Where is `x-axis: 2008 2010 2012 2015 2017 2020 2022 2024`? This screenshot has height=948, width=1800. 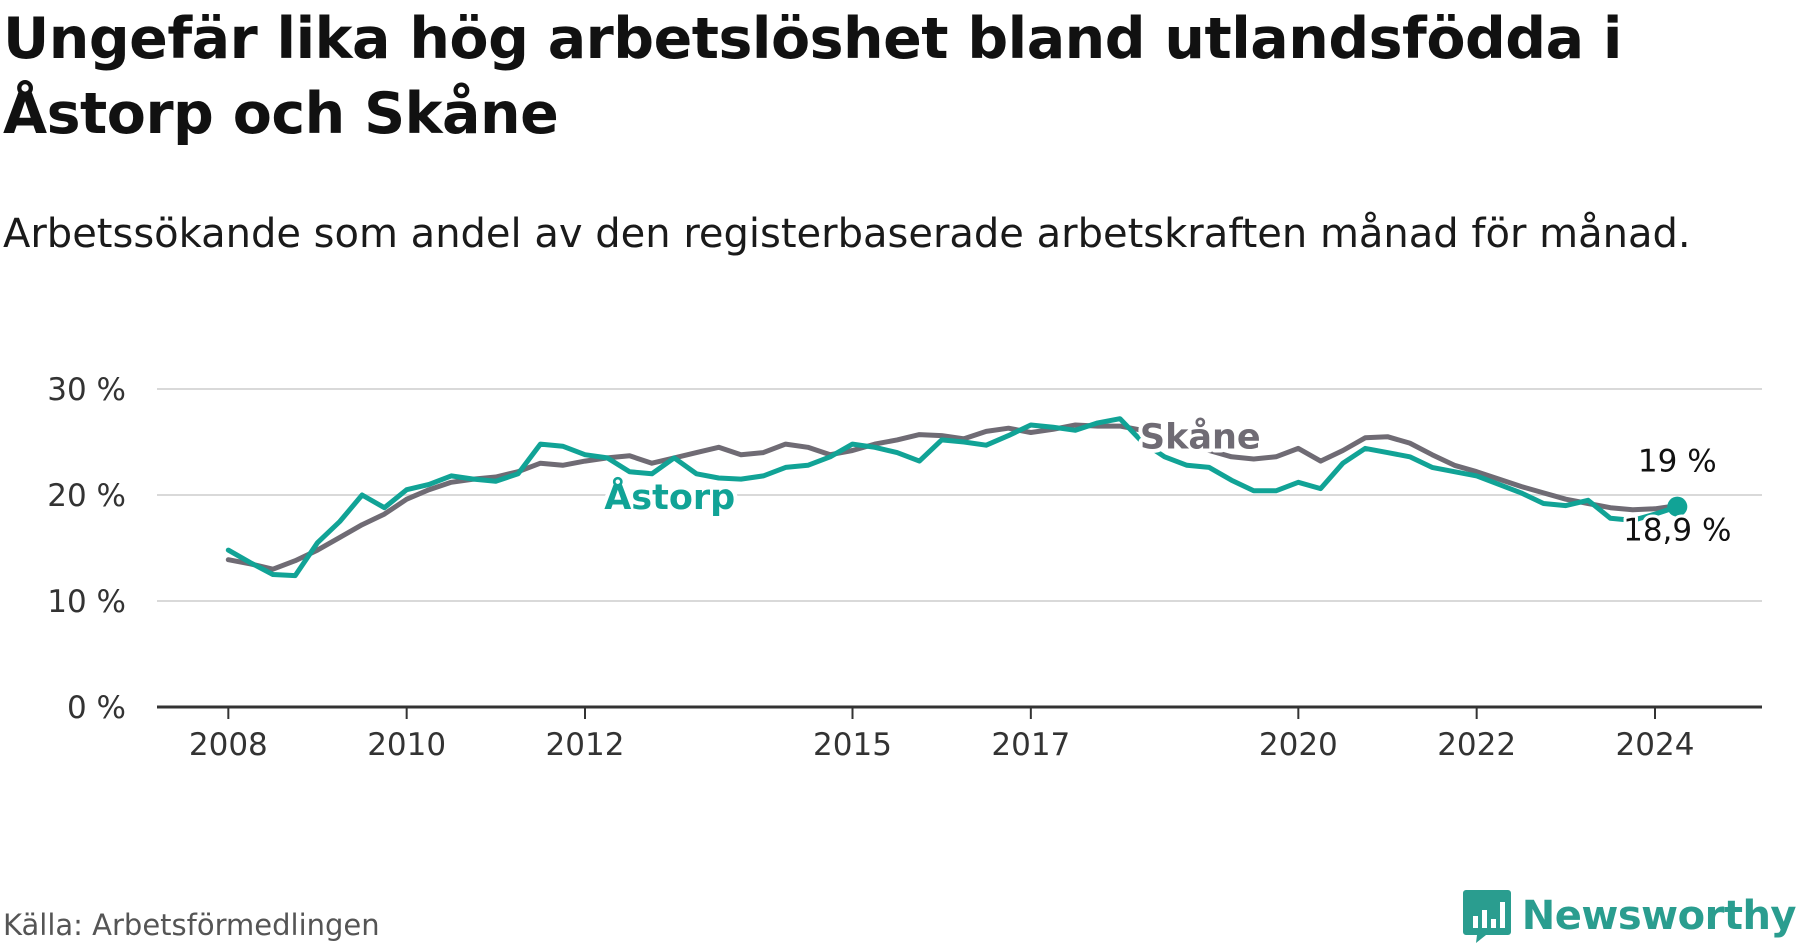
x-axis: 2008 2010 2012 2015 2017 2020 2022 2024 is located at coordinates (959, 734).